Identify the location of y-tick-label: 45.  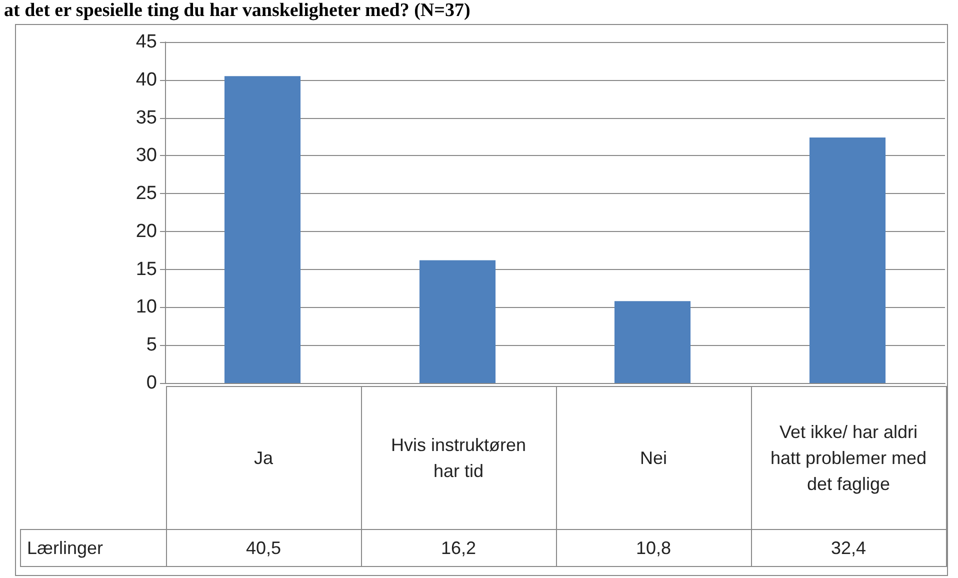
(146, 42).